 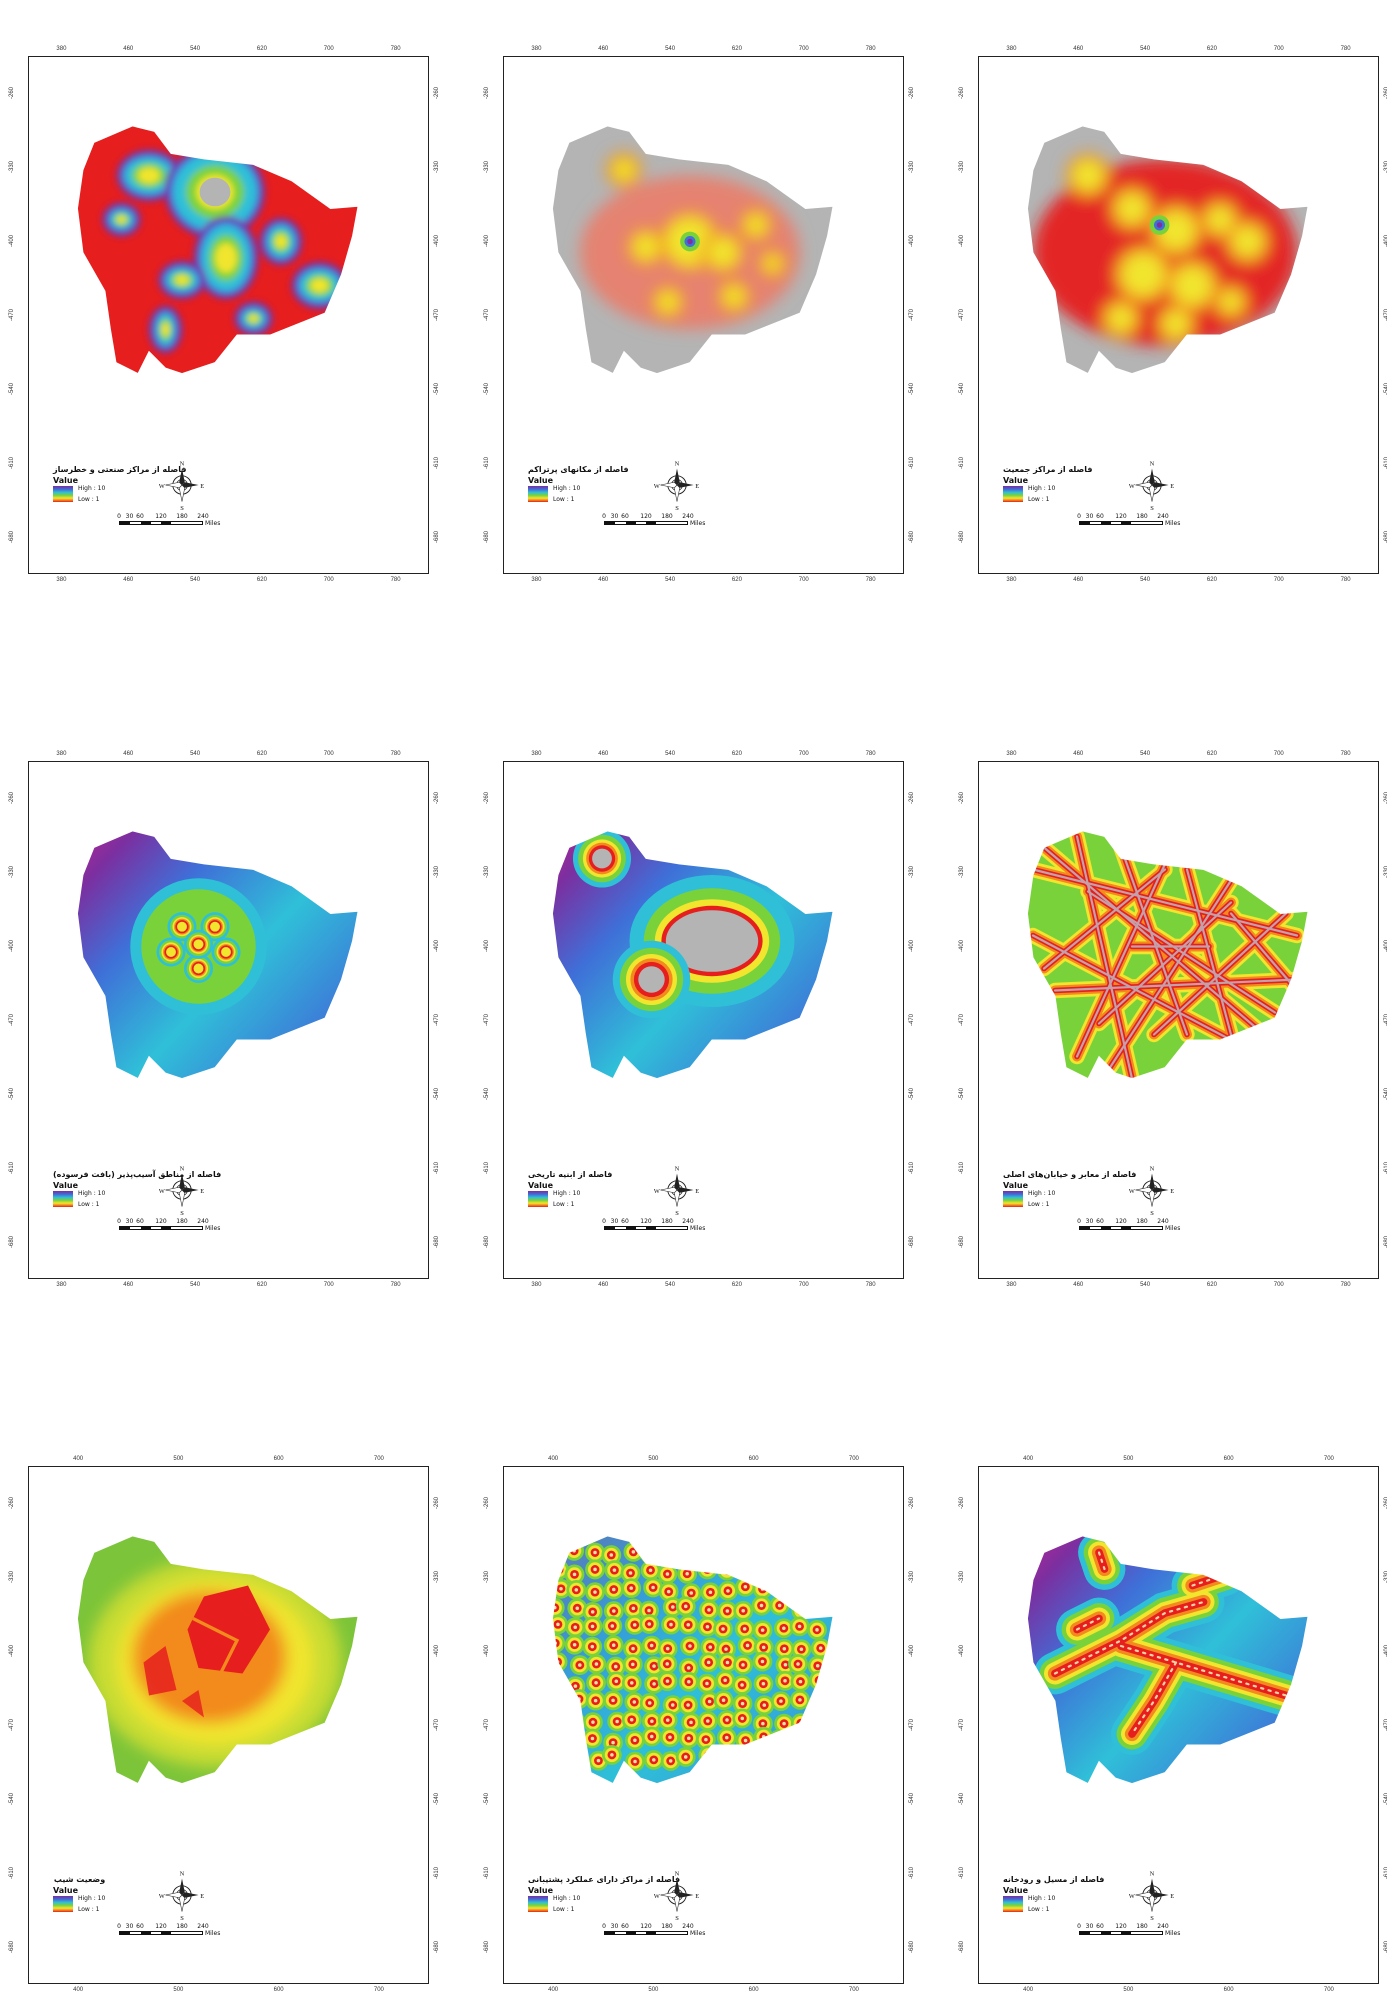 What do you see at coordinates (168, 1225) in the screenshot?
I see `scale-bar: 0 30 60 120 180 240 Miles` at bounding box center [168, 1225].